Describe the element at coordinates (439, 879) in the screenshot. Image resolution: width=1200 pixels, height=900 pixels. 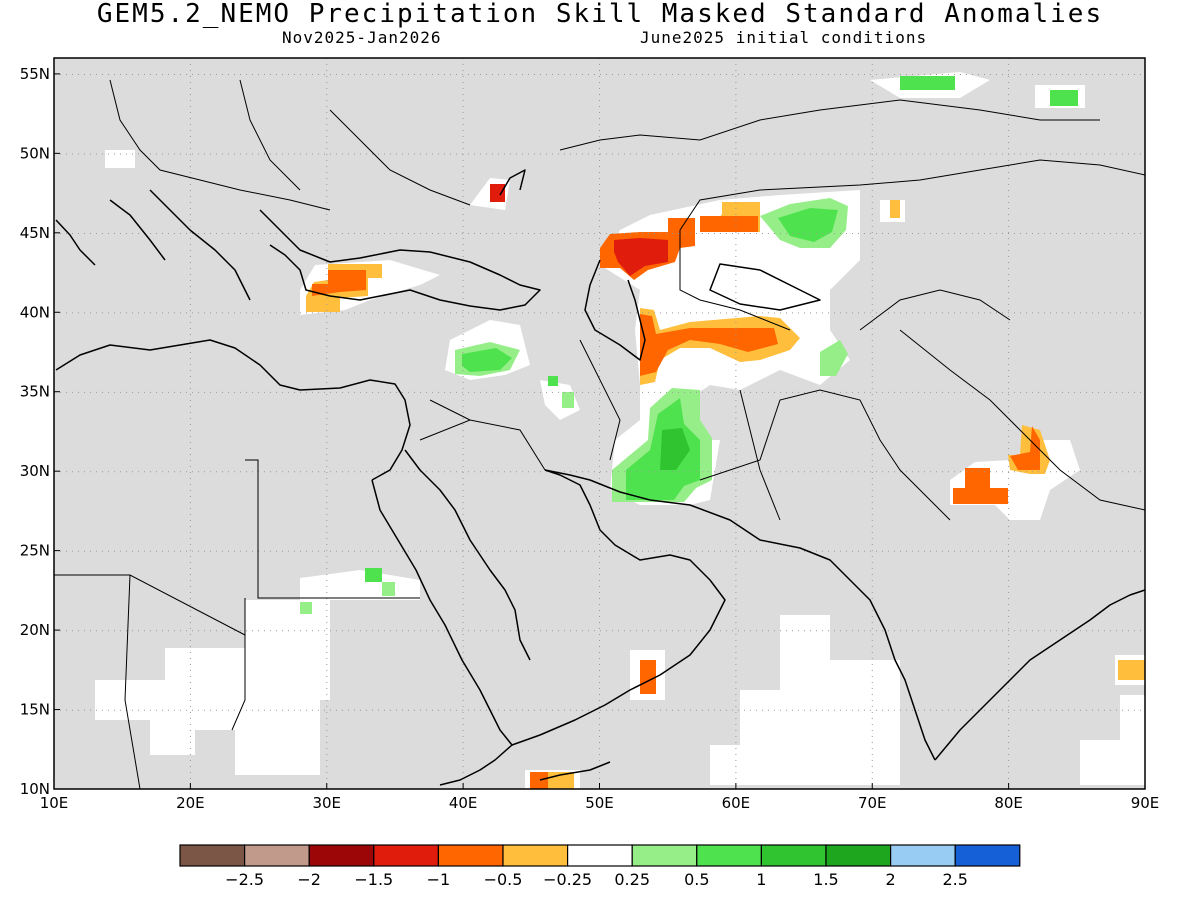
I see `colorbar-label: −1` at that location.